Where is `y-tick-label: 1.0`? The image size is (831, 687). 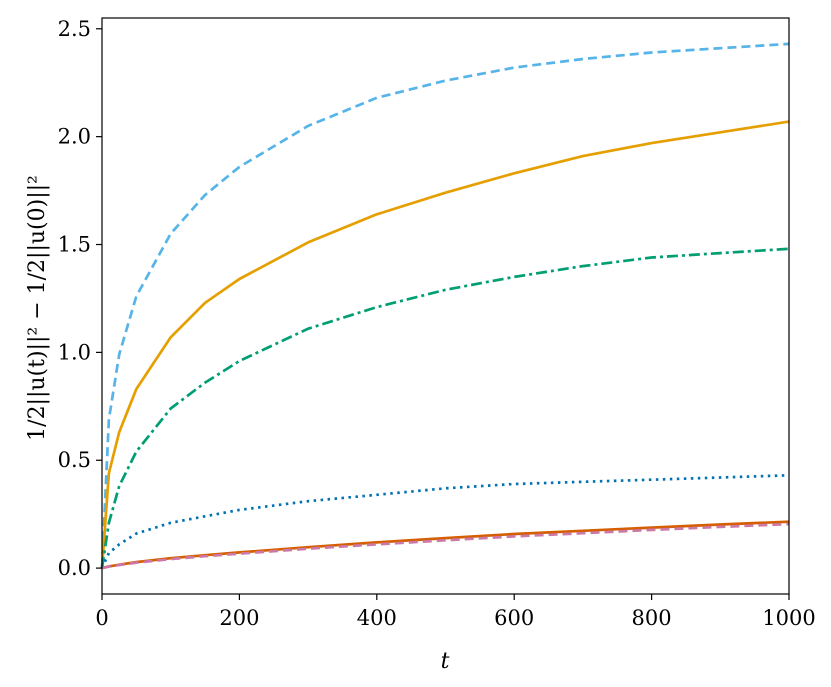 y-tick-label: 1.0 is located at coordinates (74, 352).